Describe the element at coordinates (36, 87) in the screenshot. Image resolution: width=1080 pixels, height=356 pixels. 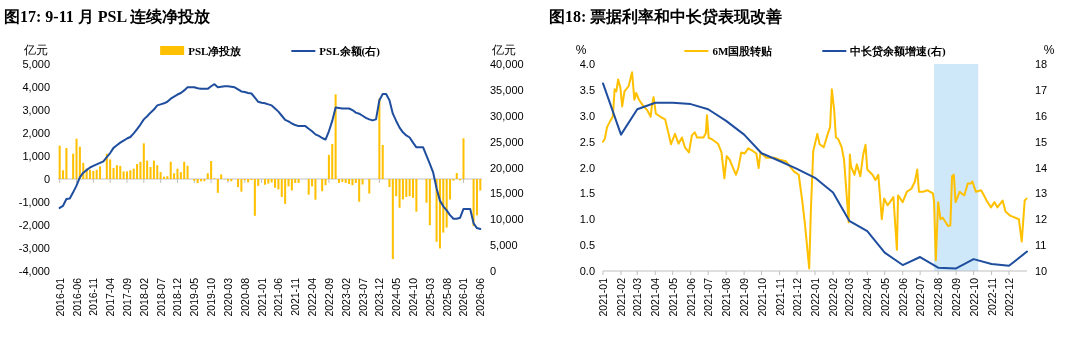
I see `y-tick-label: 4,000` at that location.